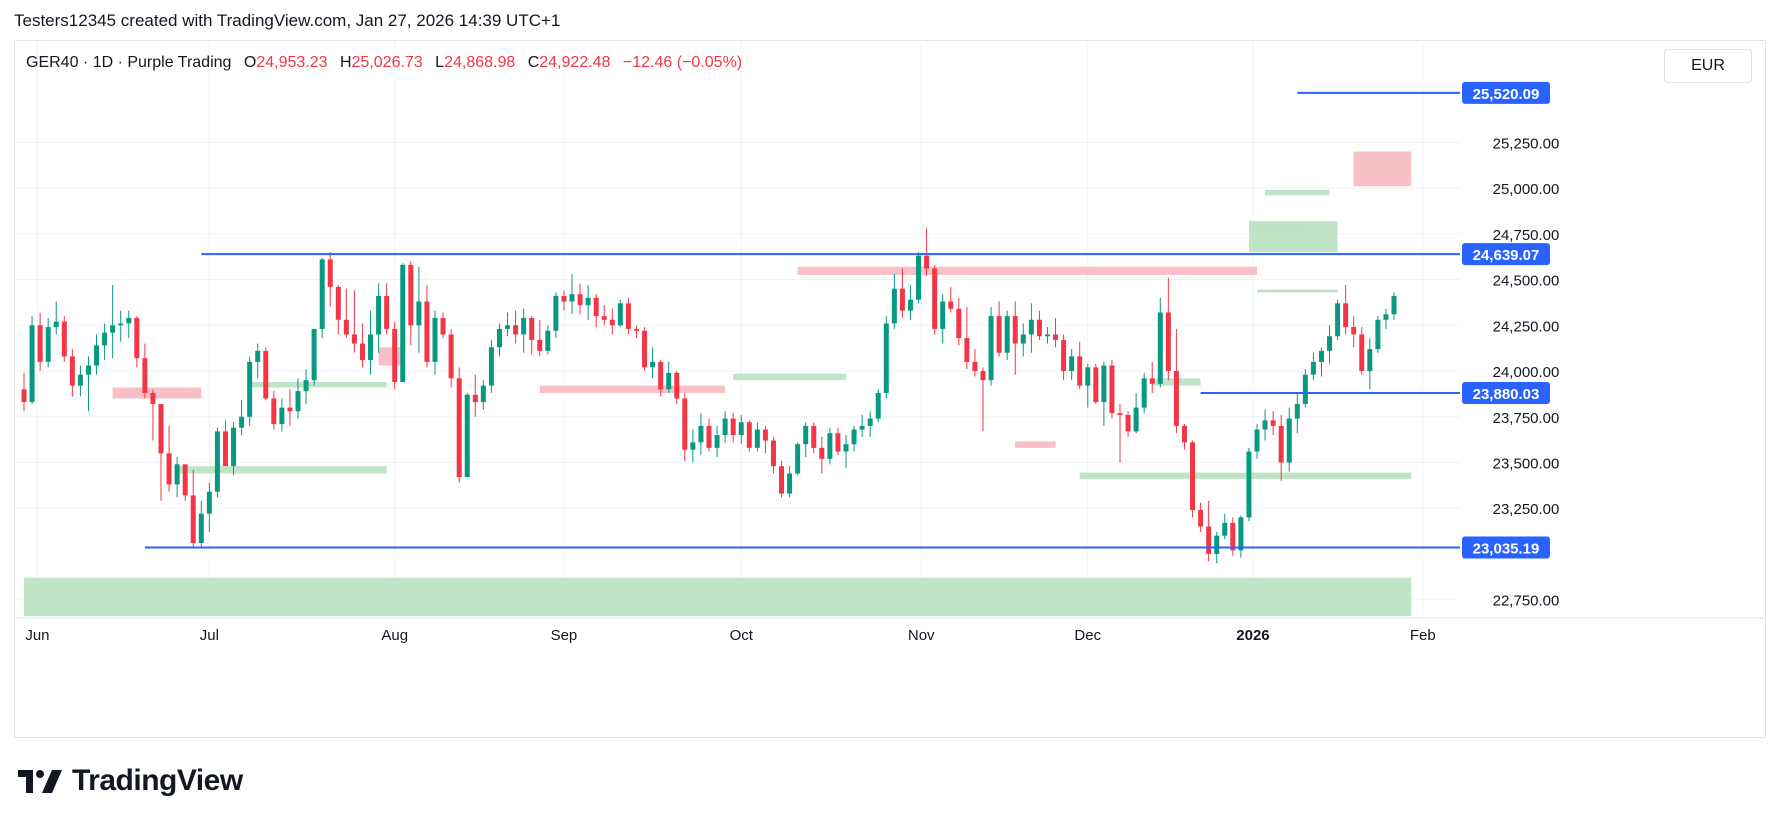 This screenshot has height=829, width=1781. Describe the element at coordinates (394, 635) in the screenshot. I see `time-axis-tick-label: Aug` at that location.